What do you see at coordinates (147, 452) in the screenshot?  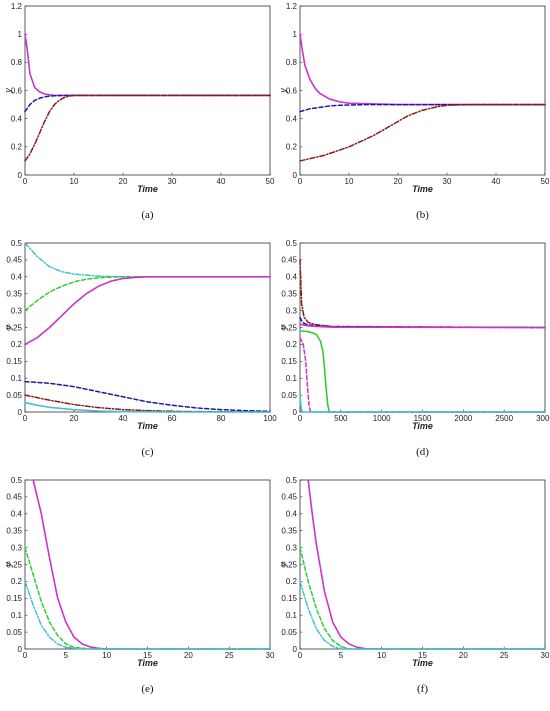 I see `panel-caption: (c)` at bounding box center [147, 452].